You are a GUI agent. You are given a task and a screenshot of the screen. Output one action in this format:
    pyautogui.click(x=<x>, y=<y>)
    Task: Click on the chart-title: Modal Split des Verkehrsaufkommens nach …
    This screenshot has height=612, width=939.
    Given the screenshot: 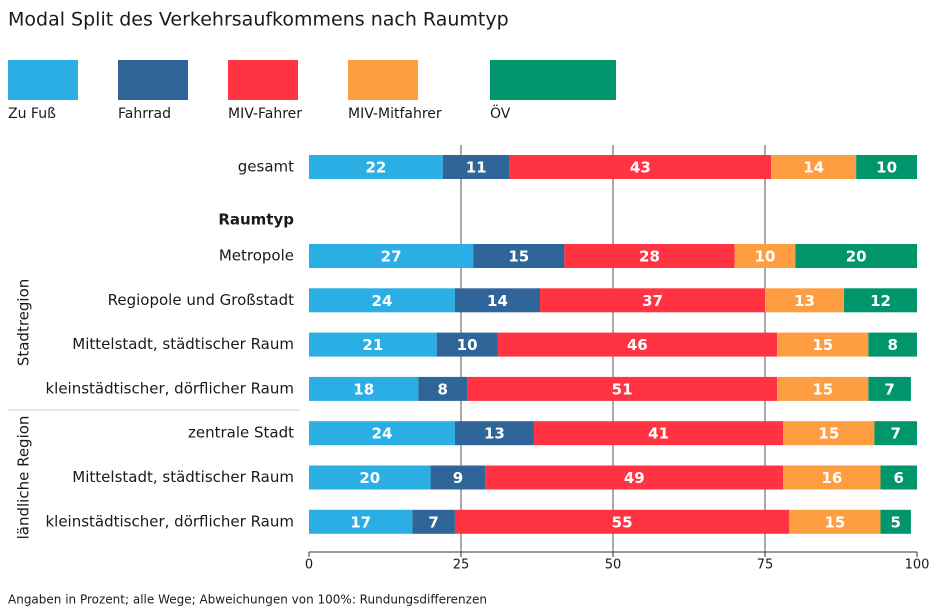 What is the action you would take?
    pyautogui.click(x=258, y=20)
    